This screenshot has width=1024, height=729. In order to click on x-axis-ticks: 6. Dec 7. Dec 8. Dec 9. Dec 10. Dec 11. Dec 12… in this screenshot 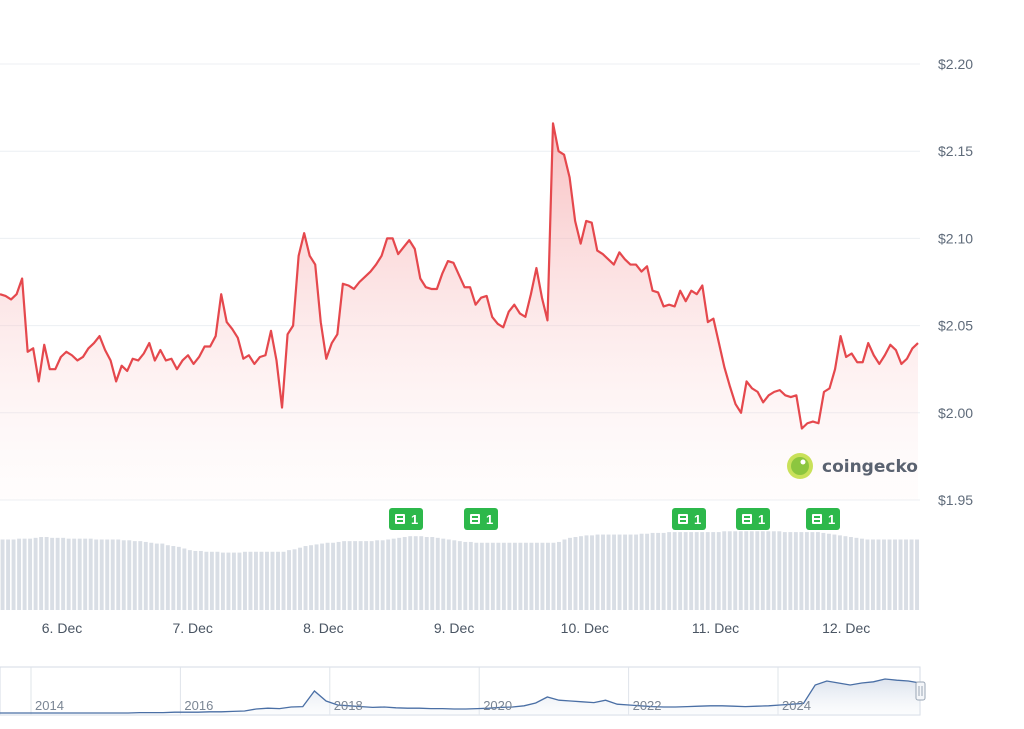, I will do `click(456, 628)`.